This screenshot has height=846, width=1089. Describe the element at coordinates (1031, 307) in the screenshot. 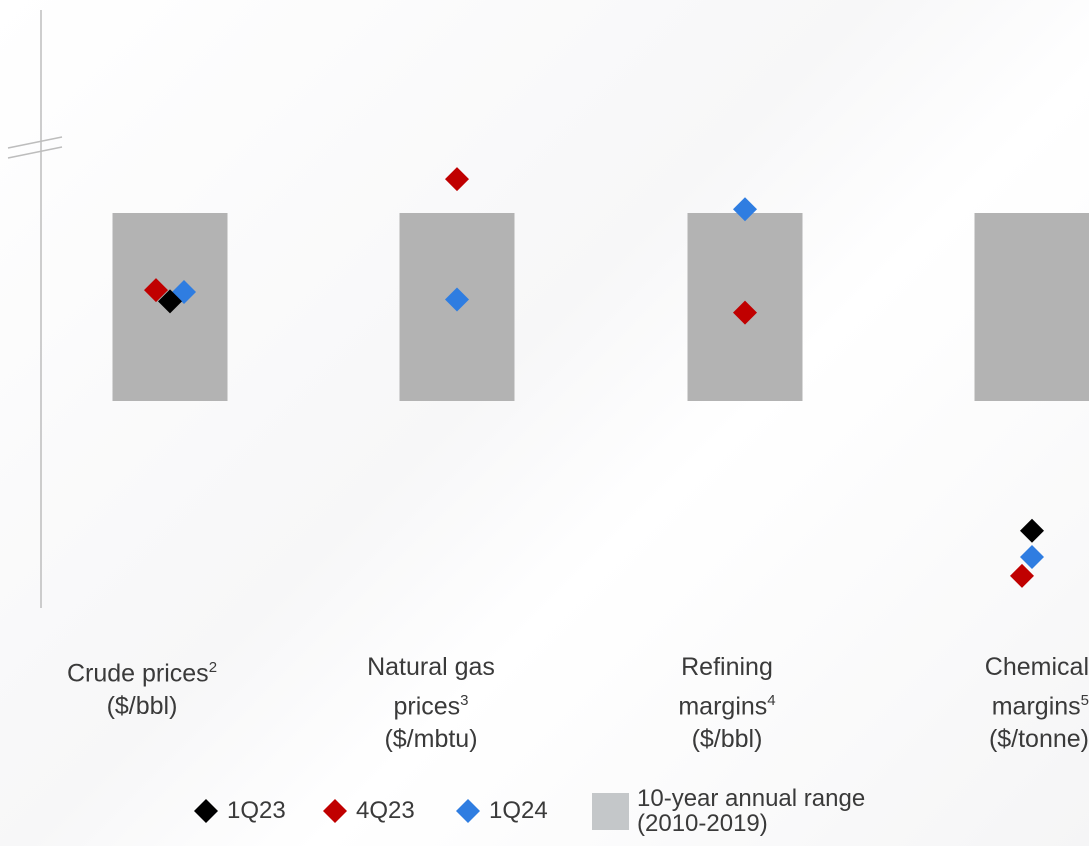

I see `range-bar` at that location.